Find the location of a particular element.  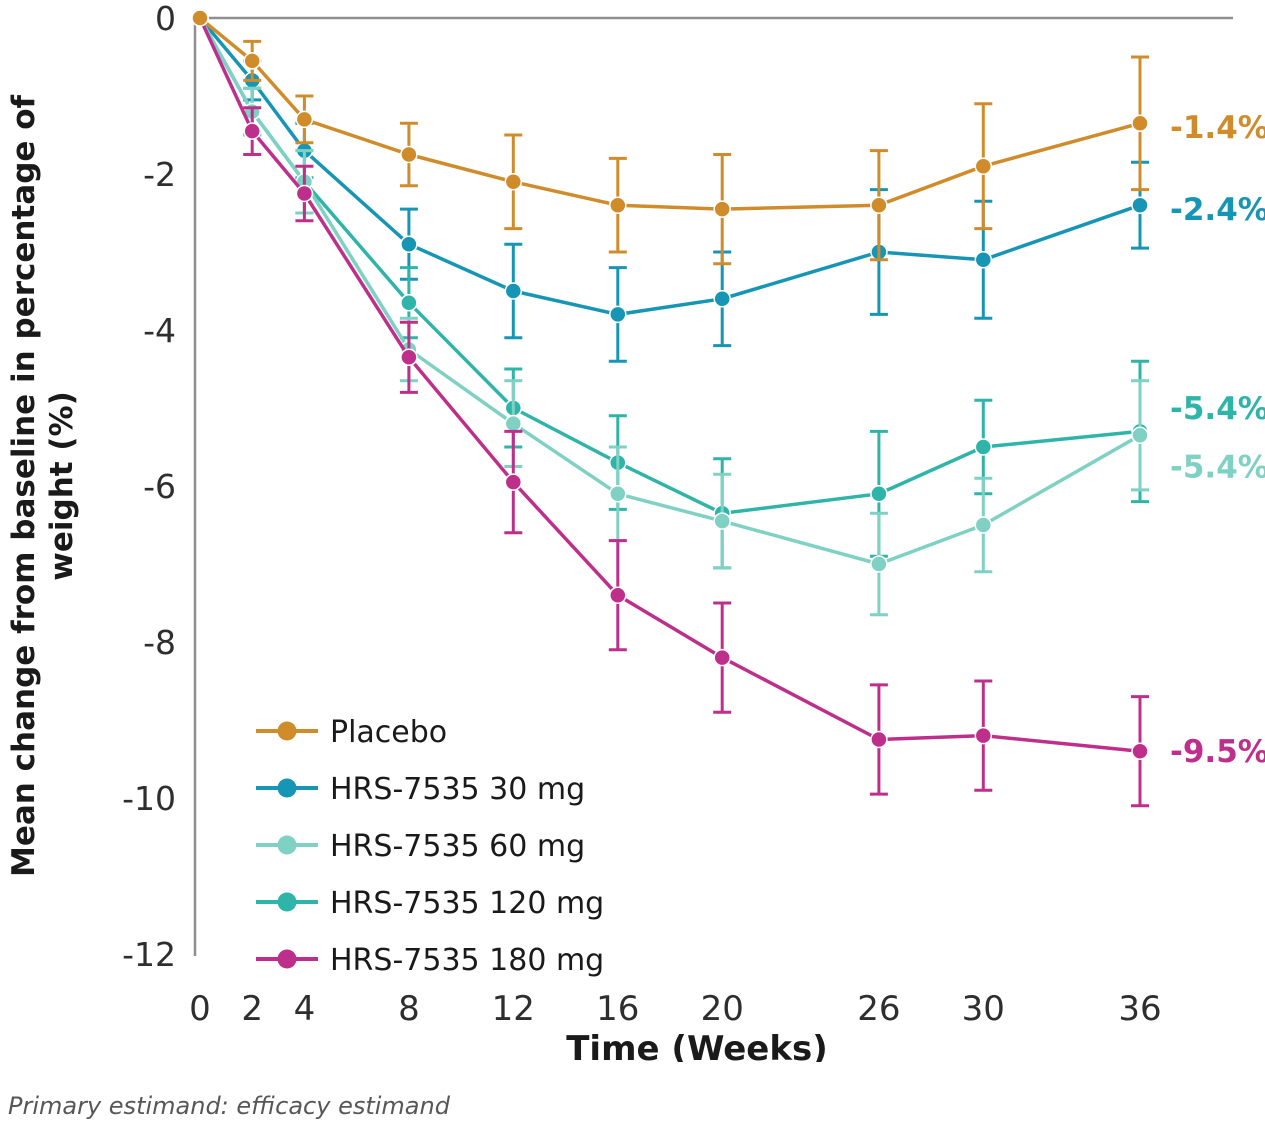

legend-item-hrs-7535-180-mg: HRS-7535 180 mg is located at coordinates (430, 960).